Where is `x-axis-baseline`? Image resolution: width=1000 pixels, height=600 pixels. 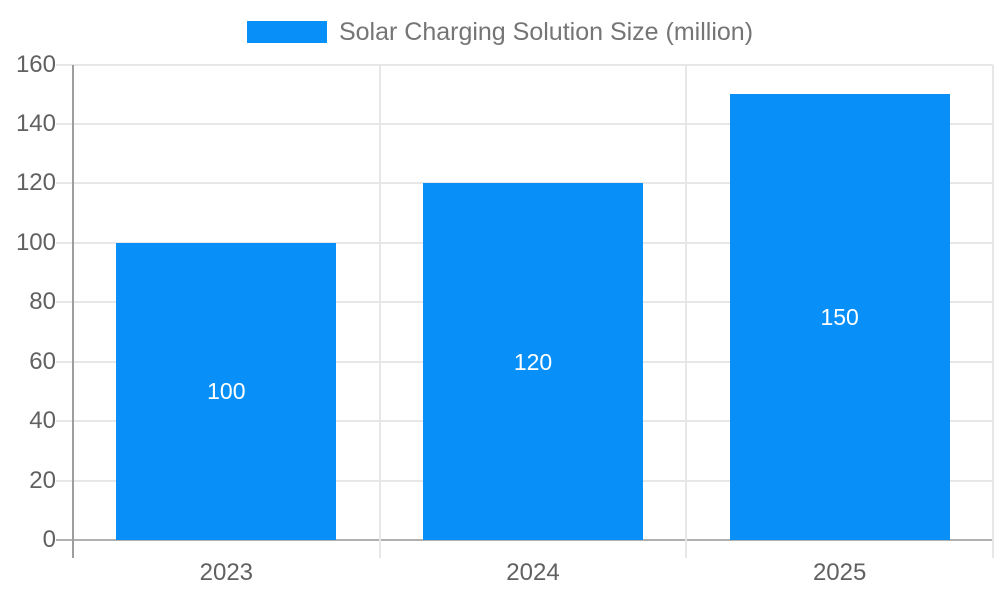 x-axis-baseline is located at coordinates (524, 540).